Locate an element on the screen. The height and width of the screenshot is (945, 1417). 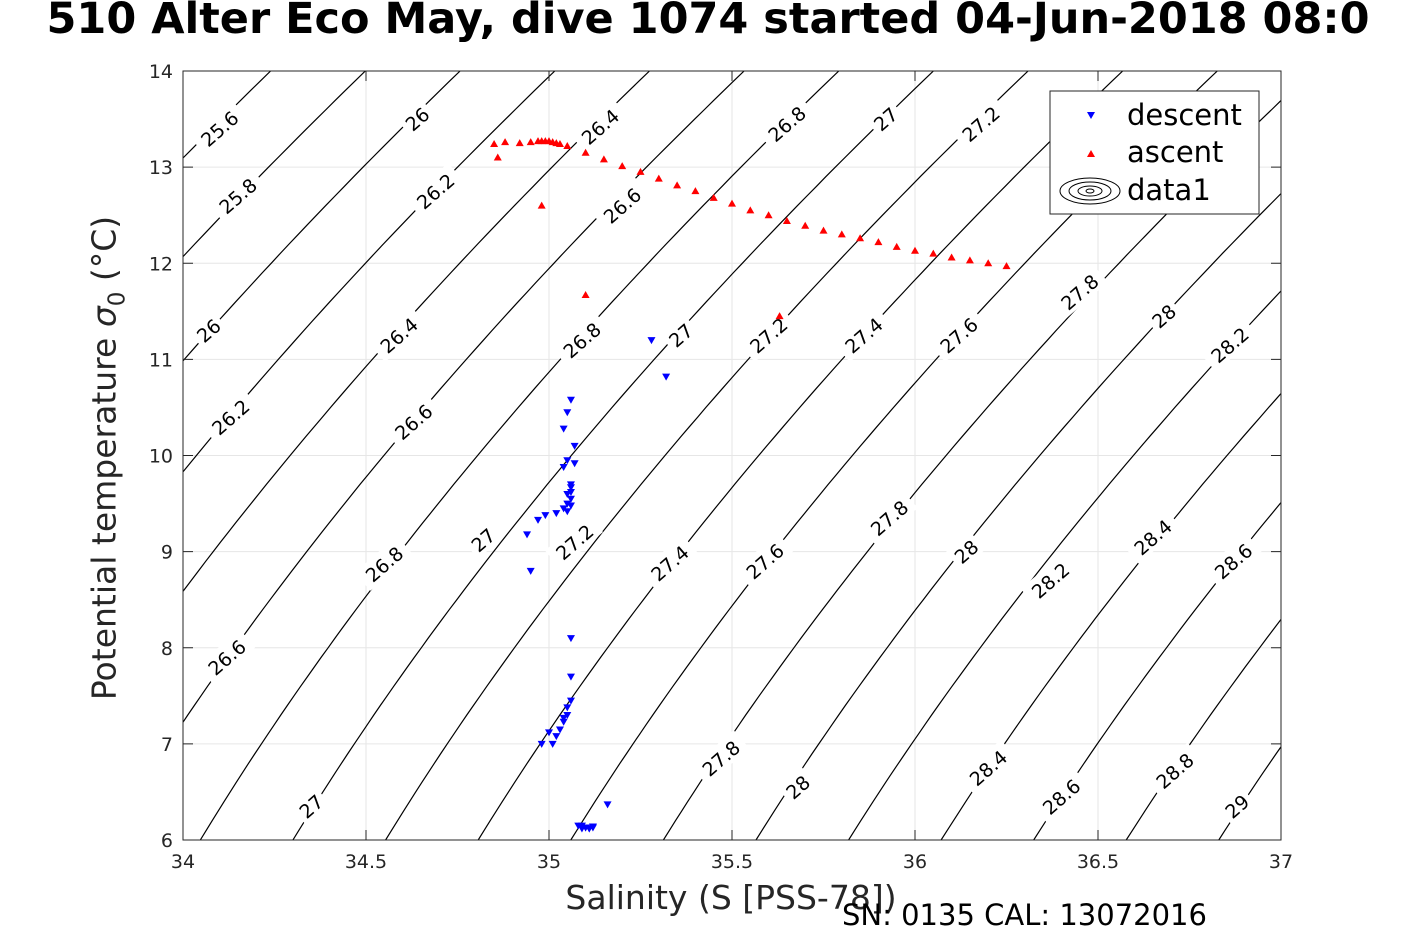
y-tick-label: 13 is located at coordinates (161, 168).